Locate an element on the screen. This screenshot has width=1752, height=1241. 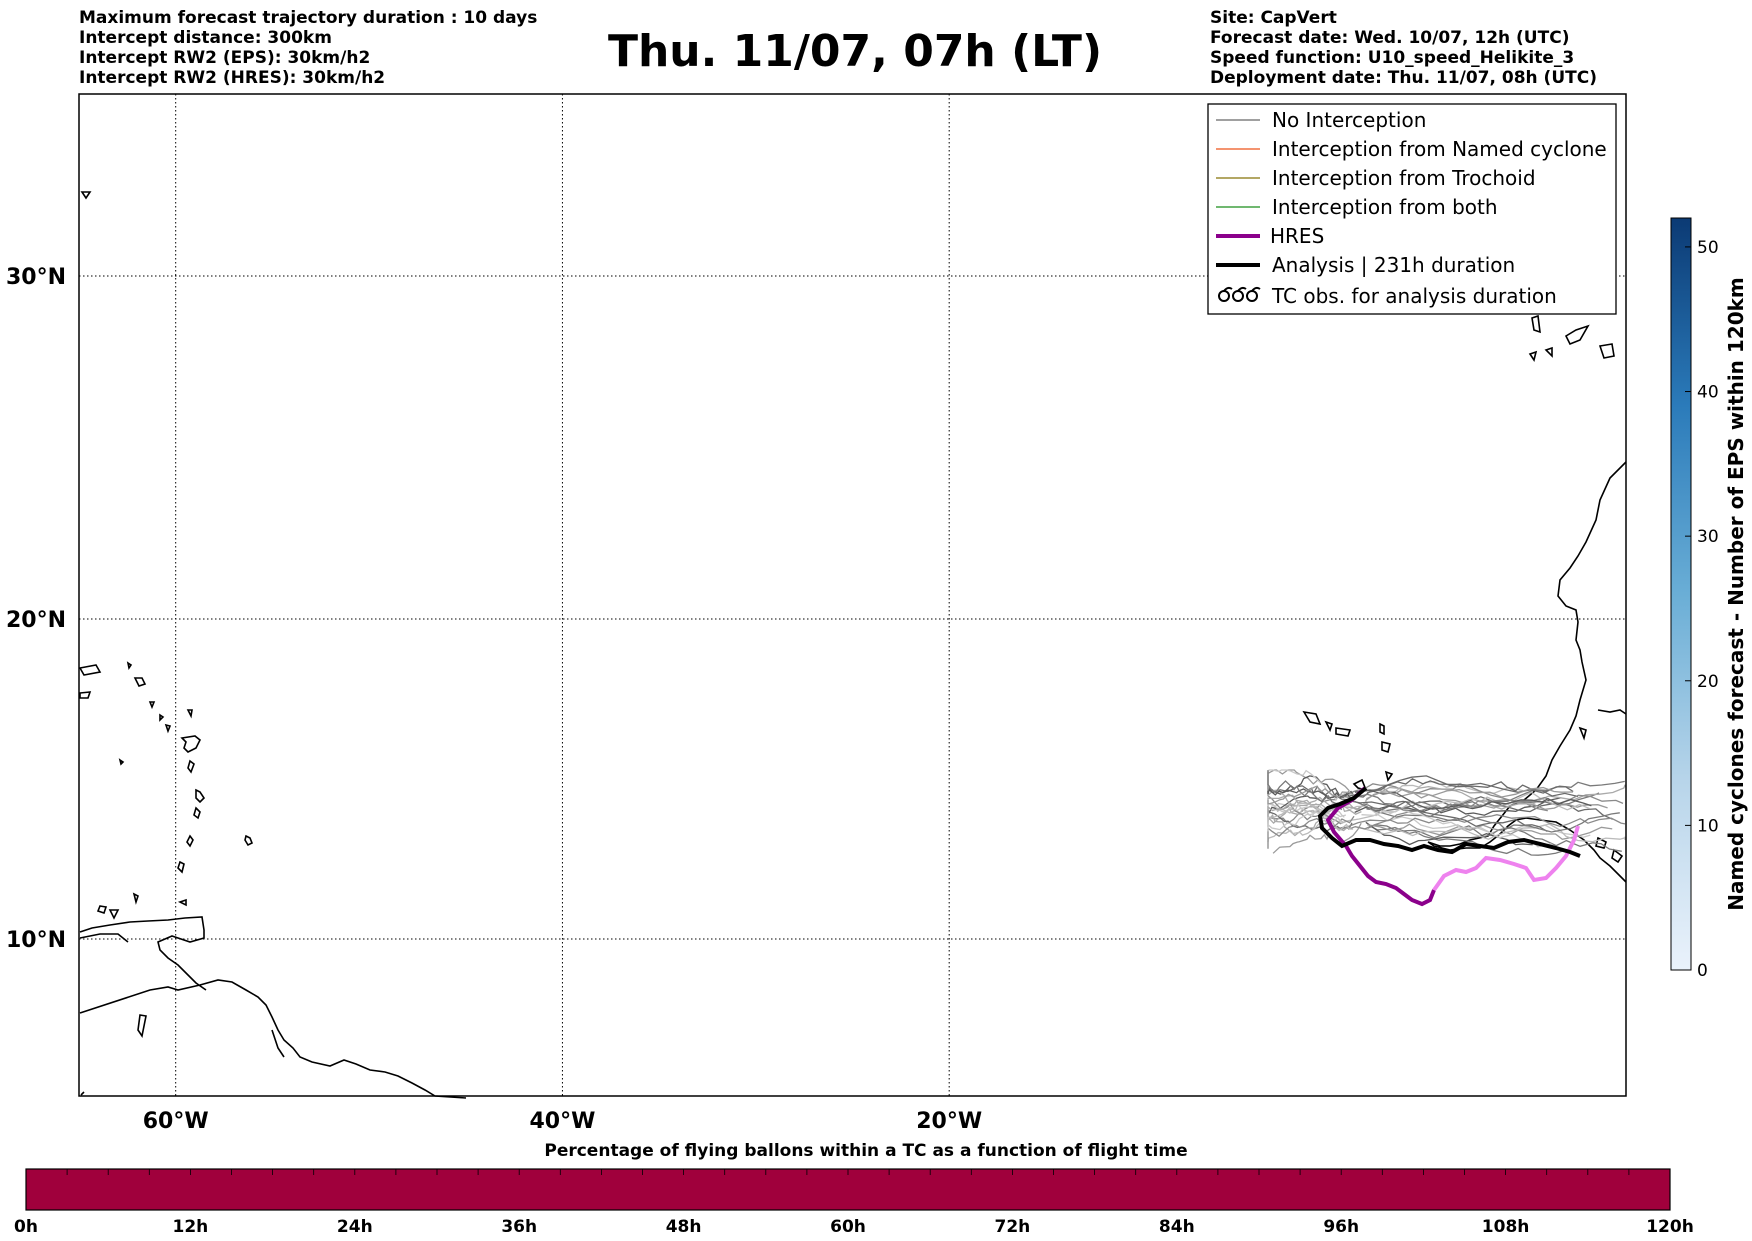
header-right-line: Speed function: U10_speed_Helikite_3 is located at coordinates (1392, 58).